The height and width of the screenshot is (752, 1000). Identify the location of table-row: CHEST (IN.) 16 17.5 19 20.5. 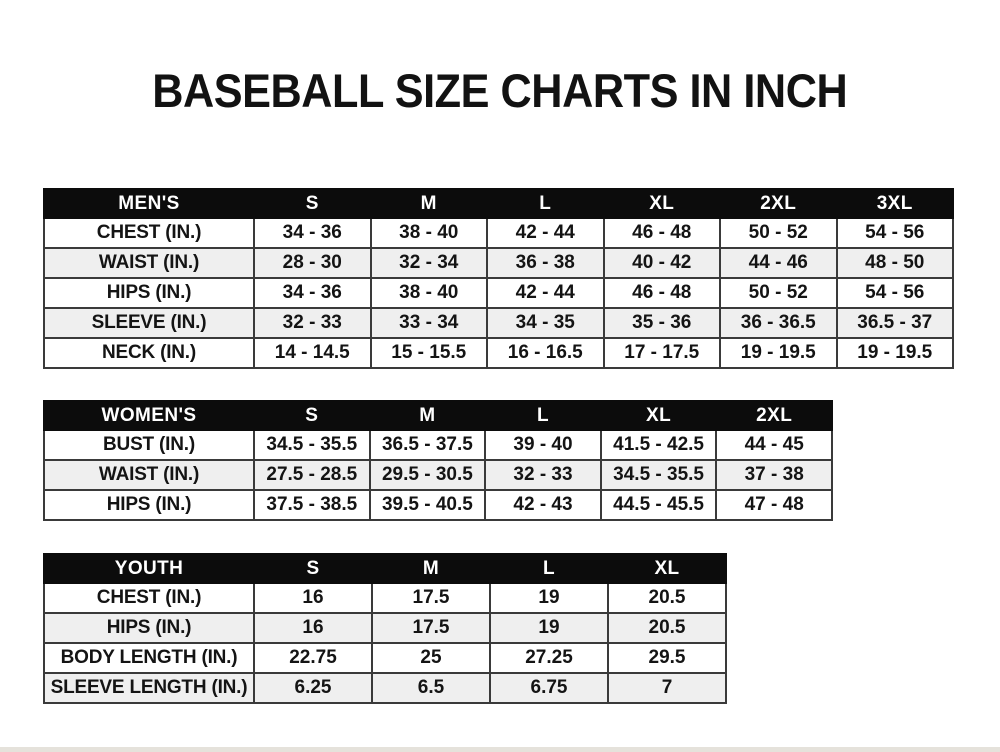
(385, 598).